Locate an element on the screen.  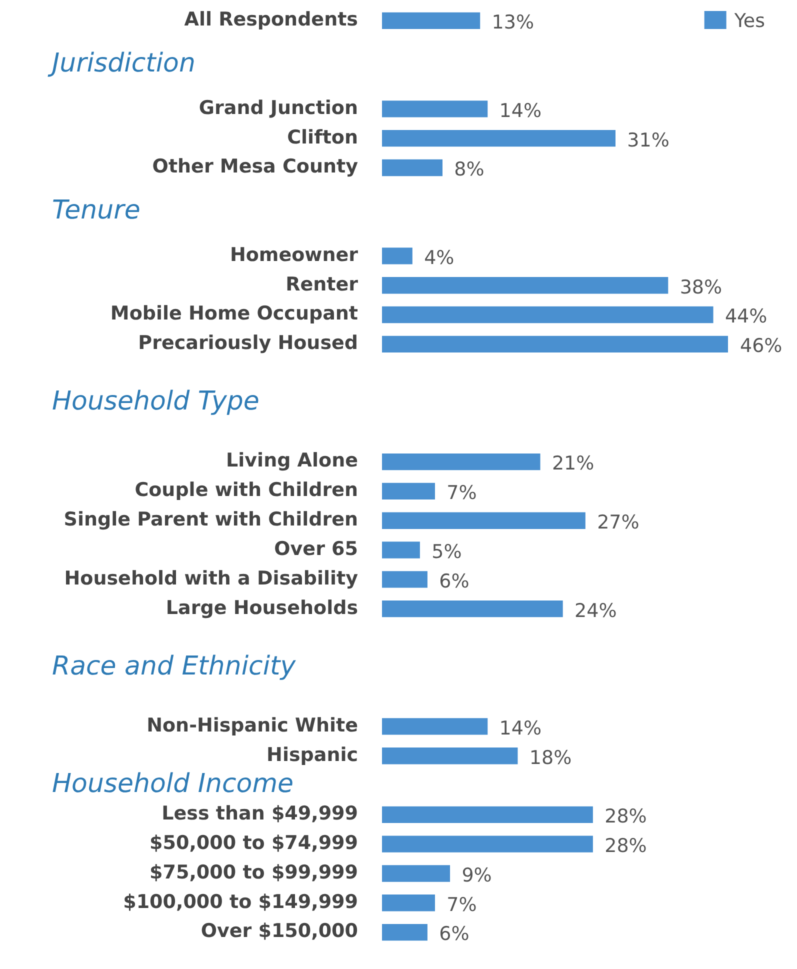
y-tick-label: Precariously Housed is located at coordinates (248, 343).